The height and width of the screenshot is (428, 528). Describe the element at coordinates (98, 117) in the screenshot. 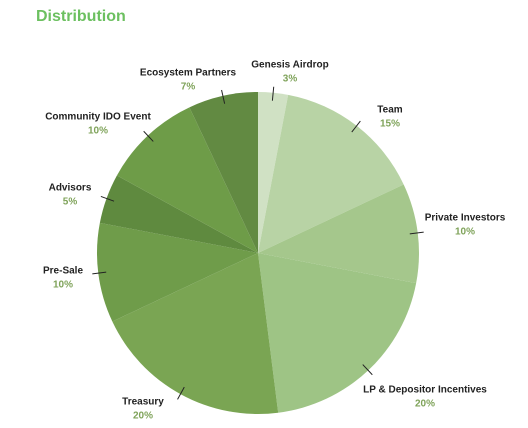

I see `slice-label: Community IDO Event` at that location.